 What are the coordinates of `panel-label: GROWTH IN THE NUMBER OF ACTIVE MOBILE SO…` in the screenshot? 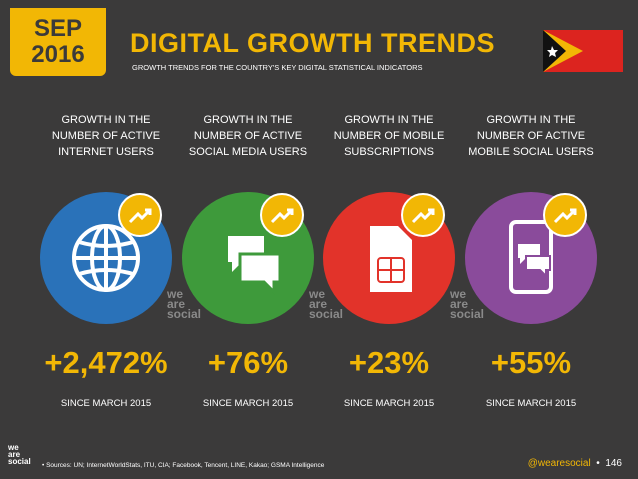 It's located at (531, 136).